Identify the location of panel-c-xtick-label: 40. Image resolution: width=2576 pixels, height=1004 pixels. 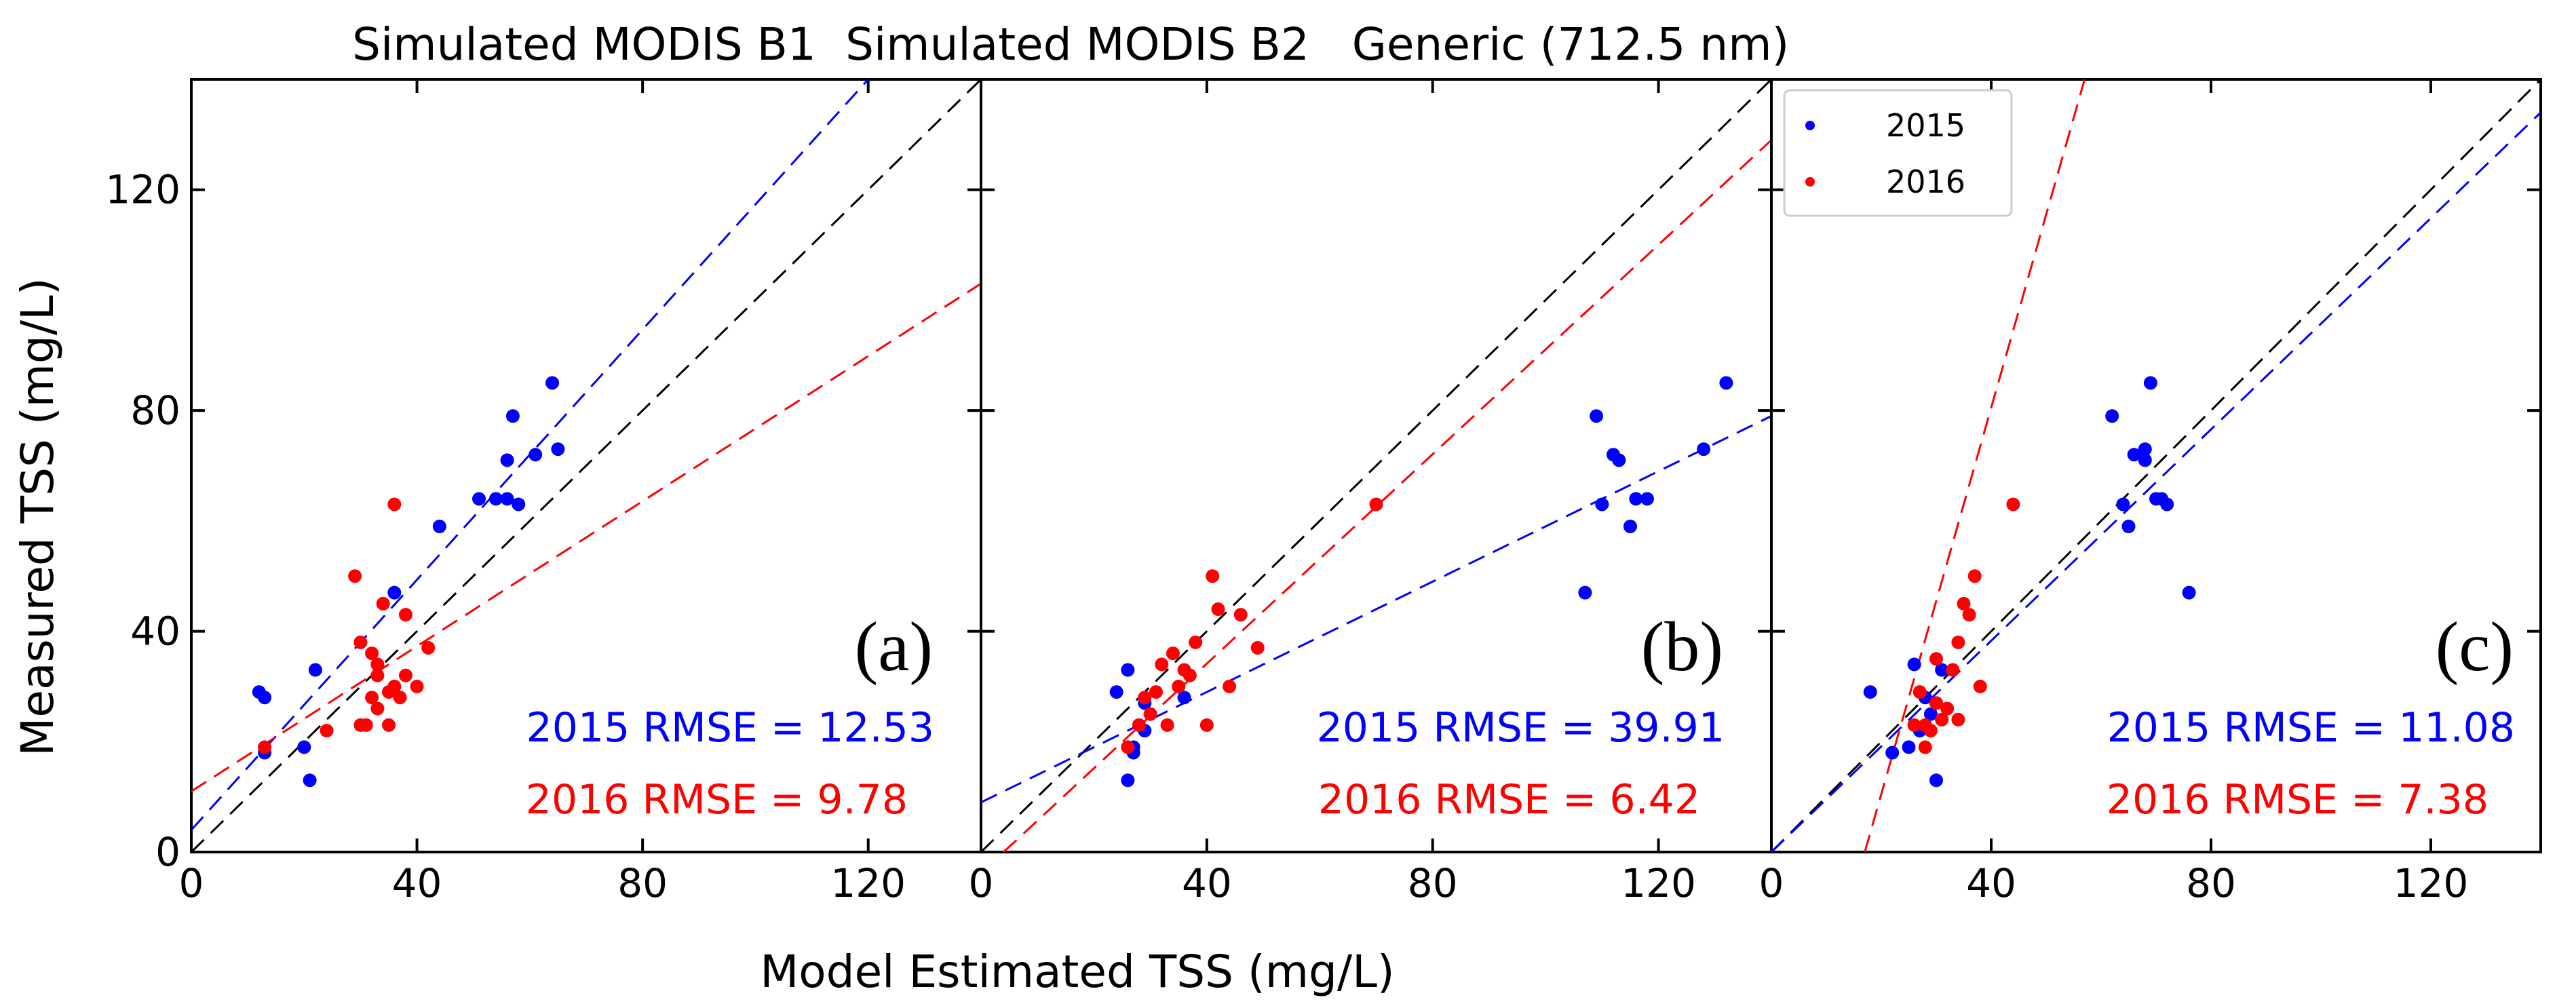
(1991, 883).